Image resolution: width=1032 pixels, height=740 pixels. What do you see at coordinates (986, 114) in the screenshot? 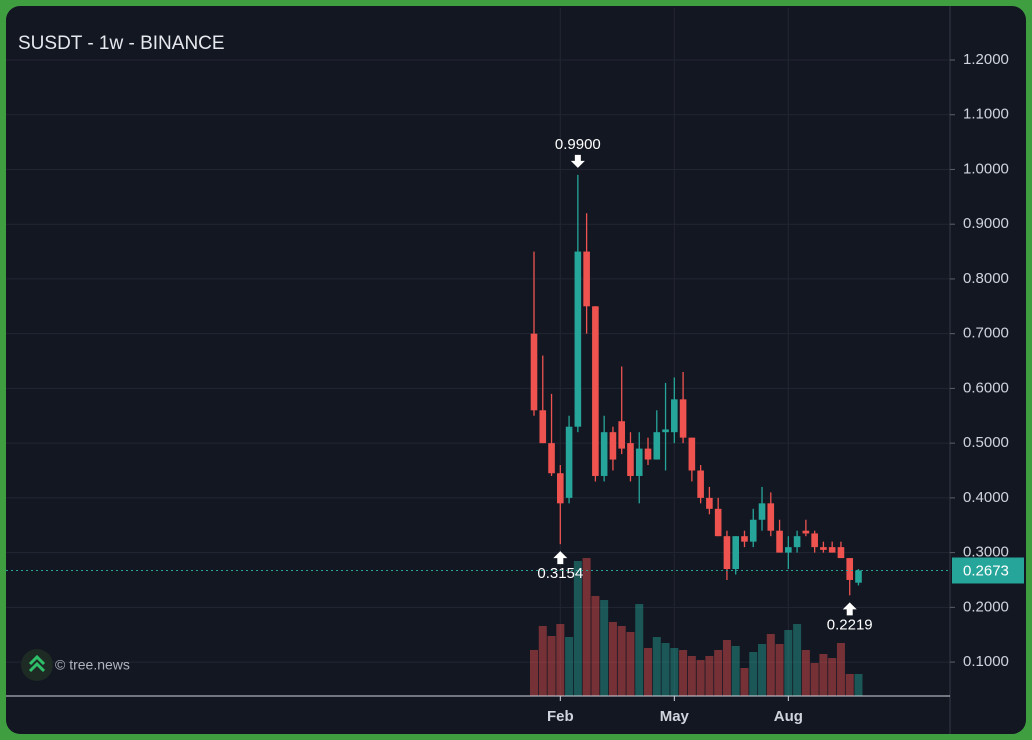
I see `y-tick-label: 1.1000` at bounding box center [986, 114].